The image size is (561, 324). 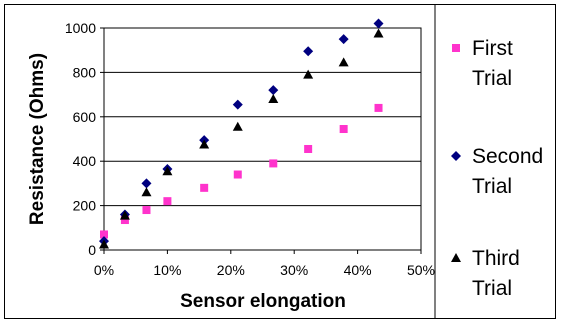 What do you see at coordinates (37, 139) in the screenshot?
I see `y-axis-title: Resistance (Ohms)` at bounding box center [37, 139].